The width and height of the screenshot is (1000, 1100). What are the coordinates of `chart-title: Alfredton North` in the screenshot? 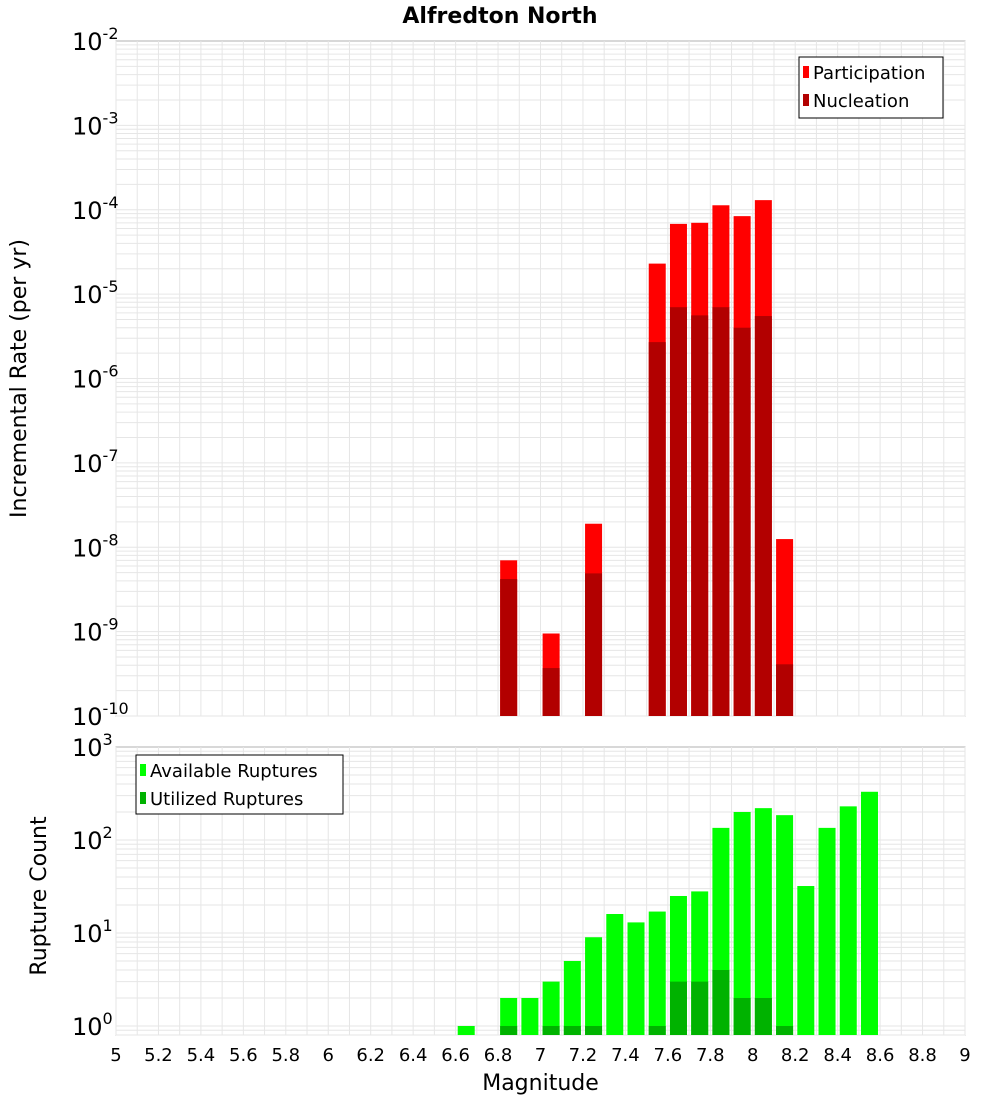 It's located at (499, 16).